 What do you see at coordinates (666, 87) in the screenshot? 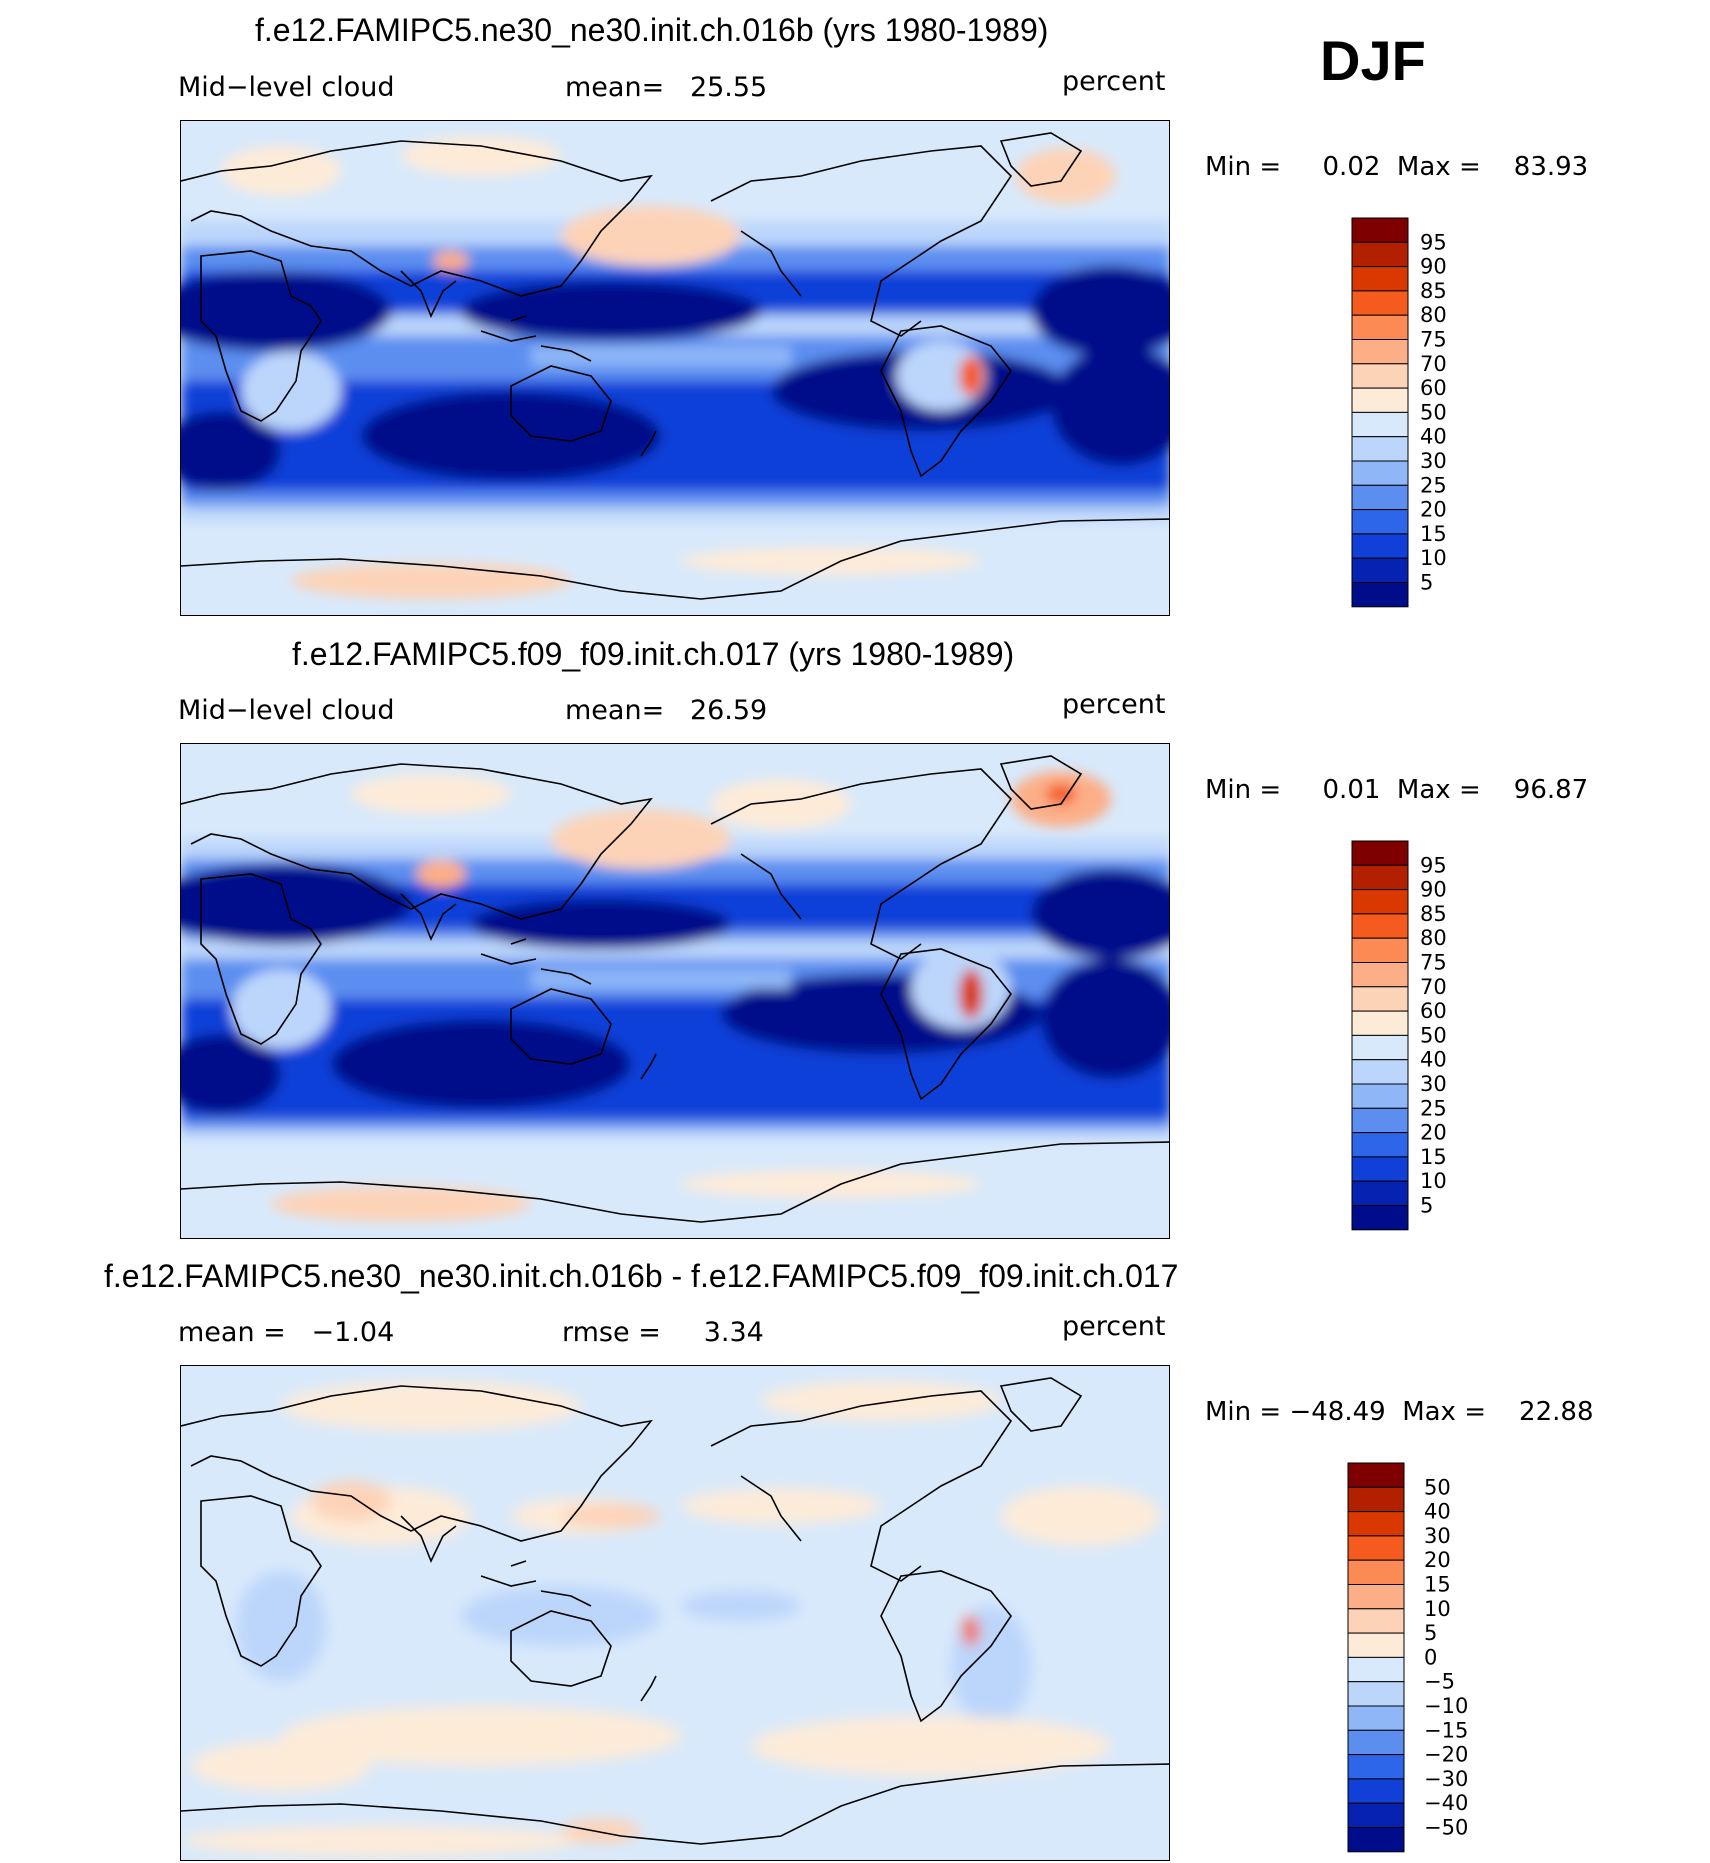
I see `panel-1-mean-label: mean= 25.55` at bounding box center [666, 87].